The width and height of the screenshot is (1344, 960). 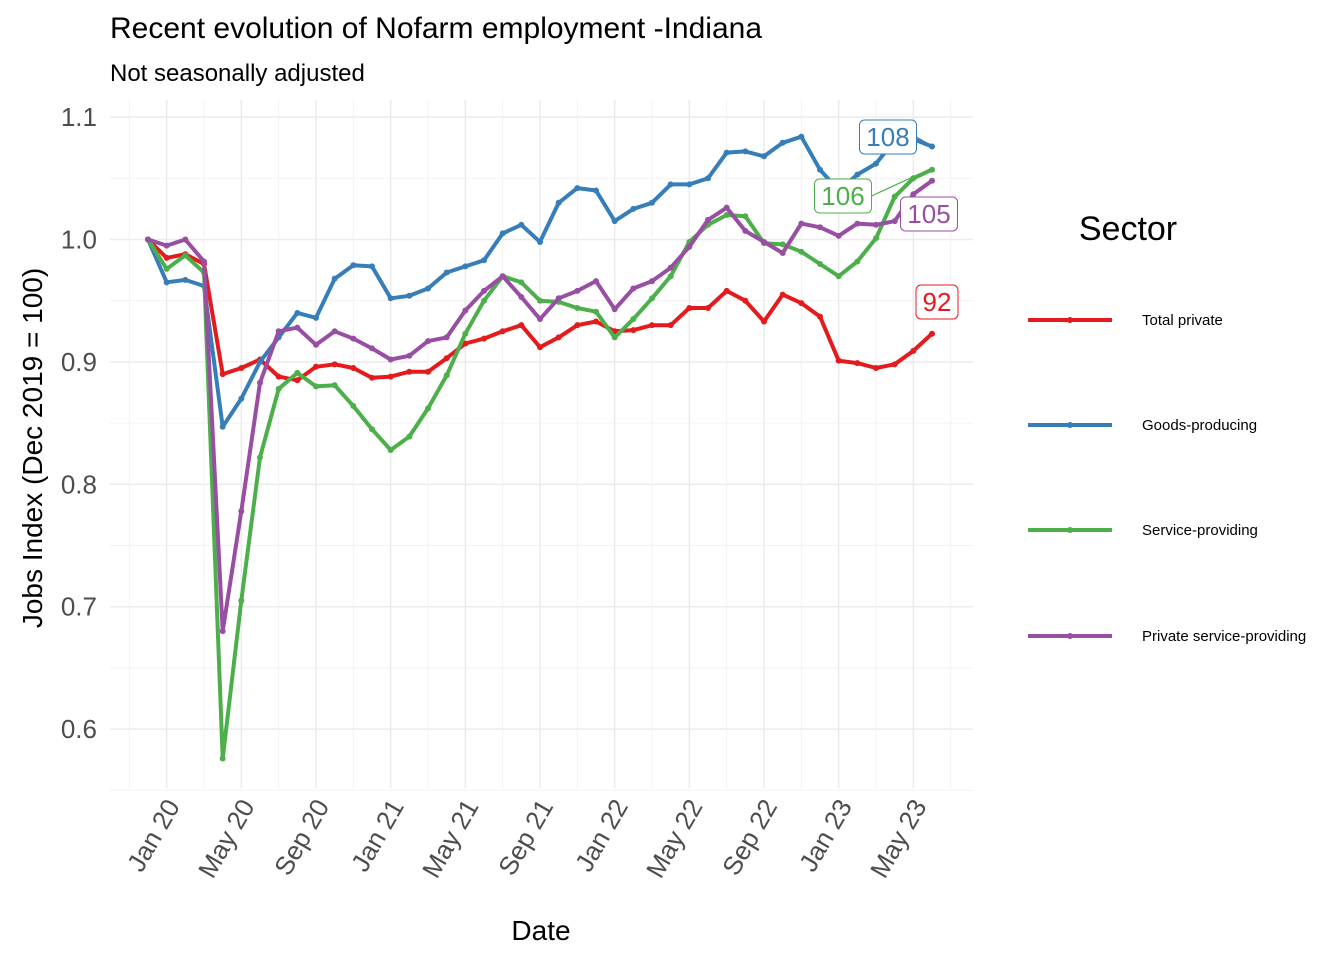 What do you see at coordinates (898, 838) in the screenshot?
I see `x-tick-label: May 23` at bounding box center [898, 838].